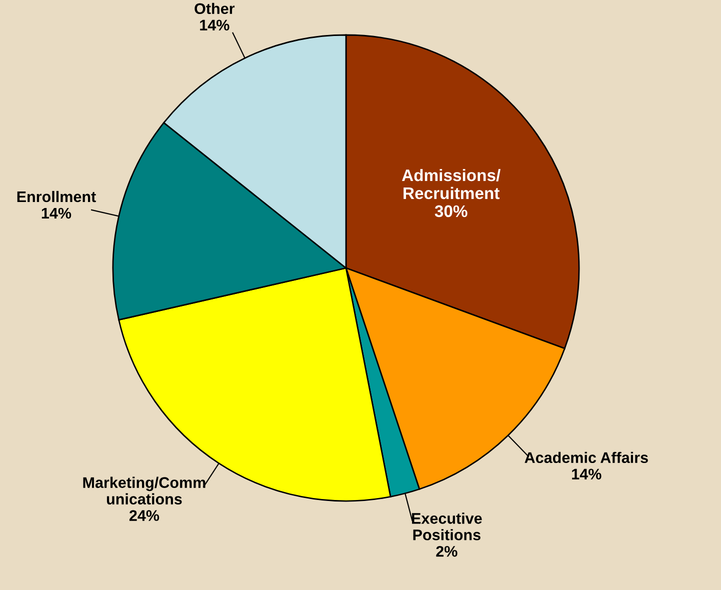 The height and width of the screenshot is (590, 721). Describe the element at coordinates (451, 184) in the screenshot. I see `slice-label: Admissions/ Recruitment` at that location.